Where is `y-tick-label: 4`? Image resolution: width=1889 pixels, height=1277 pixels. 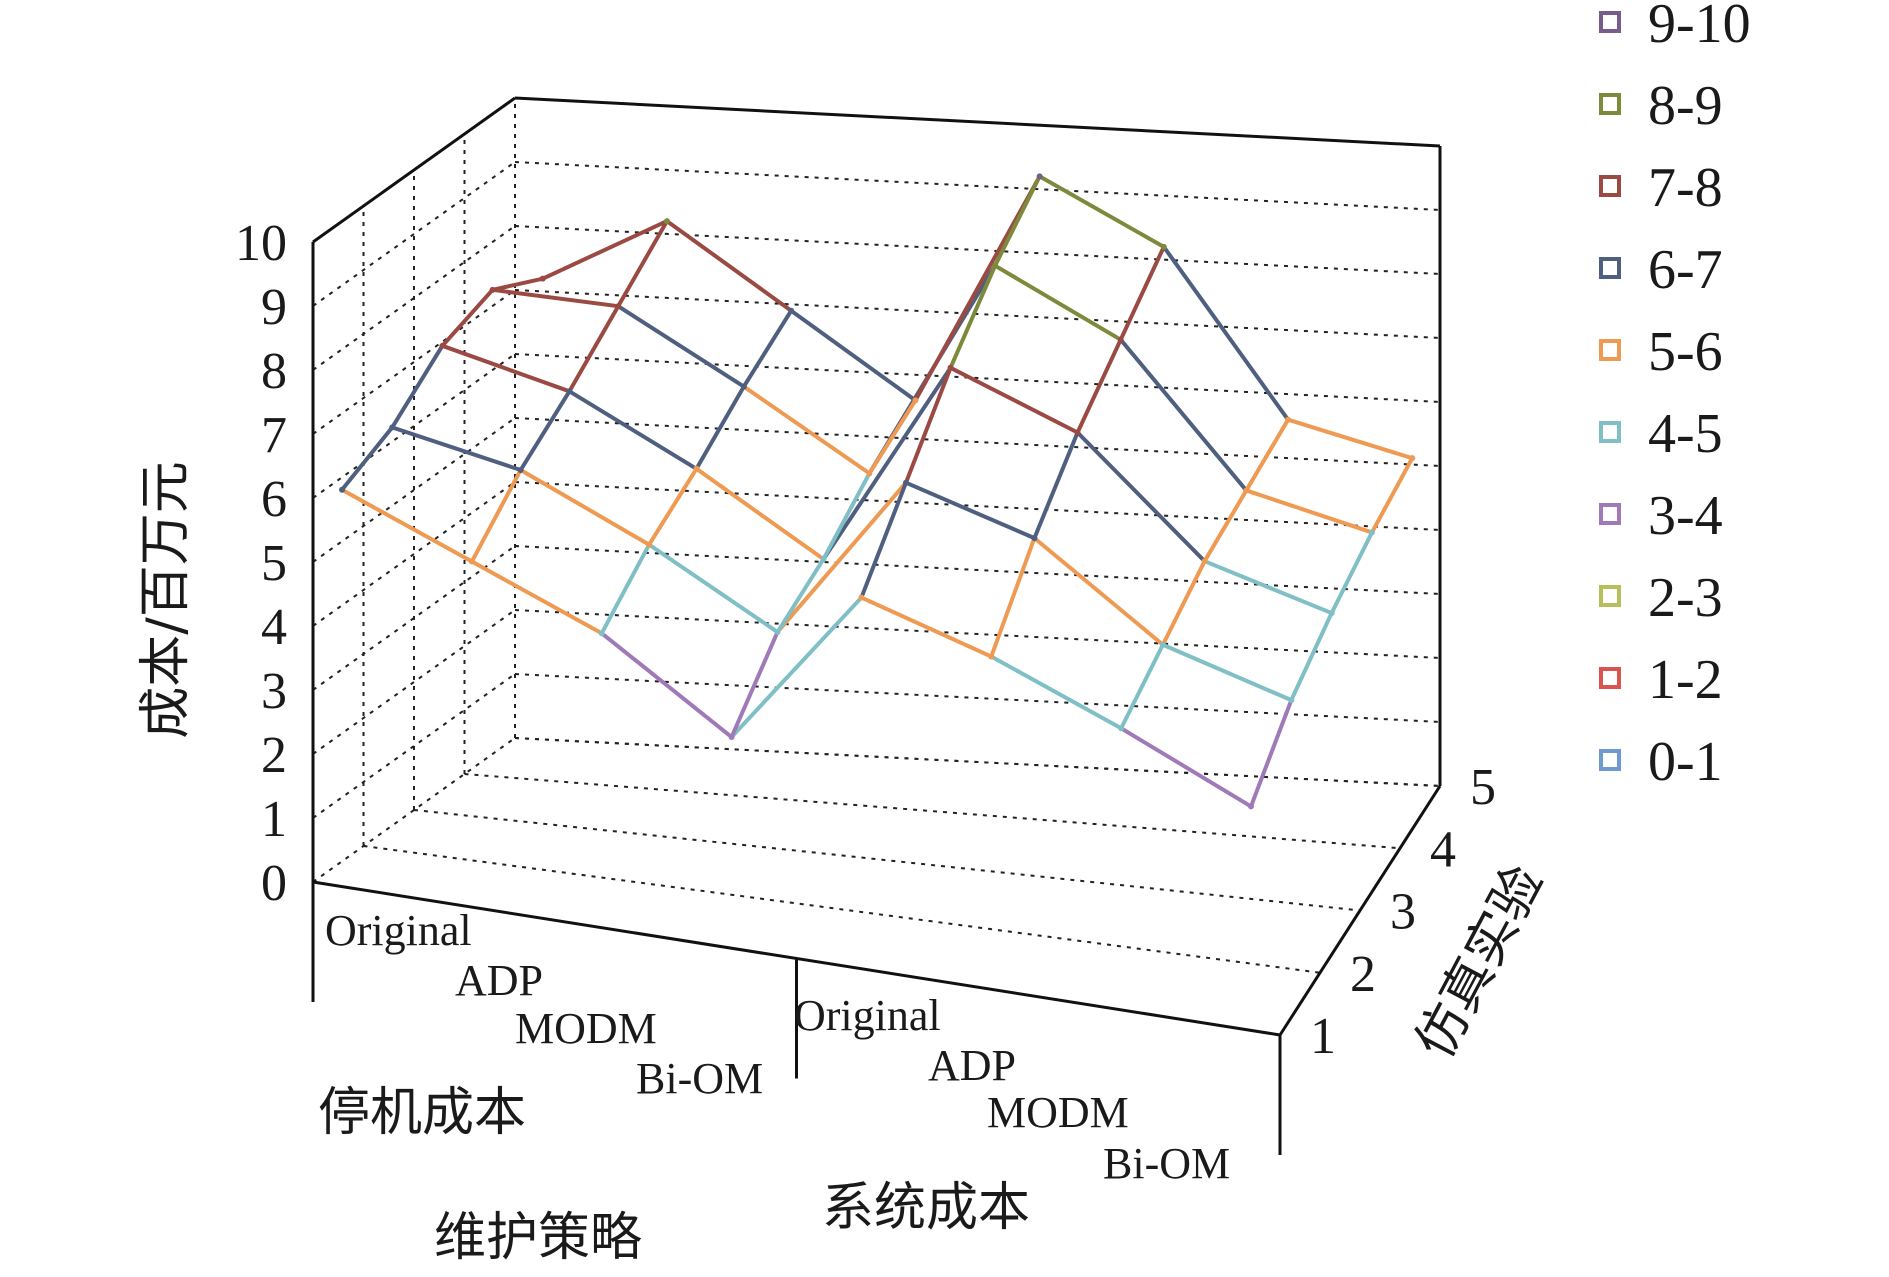 y-tick-label: 4 is located at coordinates (1443, 849).